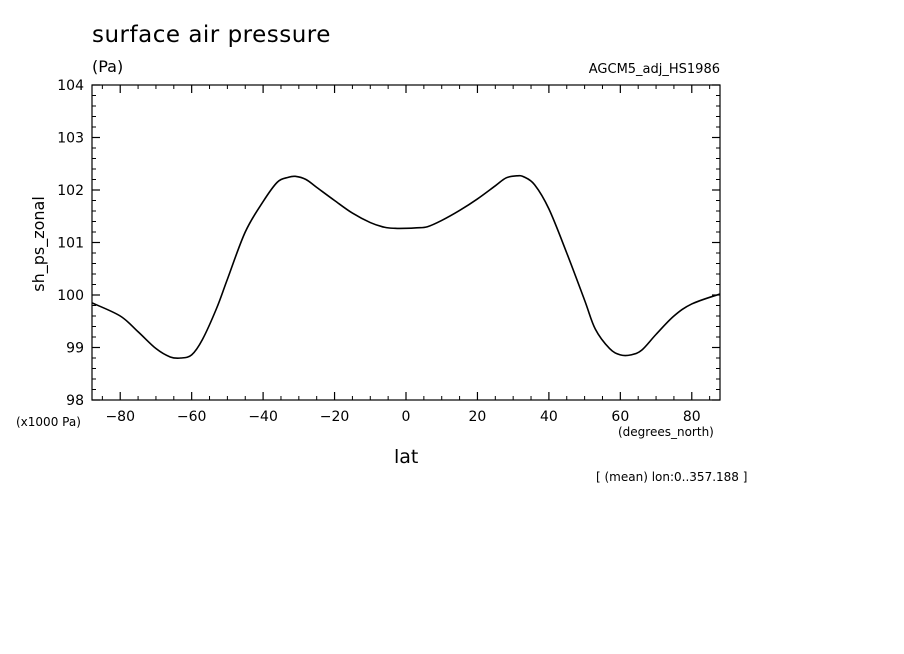 This screenshot has height=654, width=904. I want to click on y-tick-label: 99, so click(75, 349).